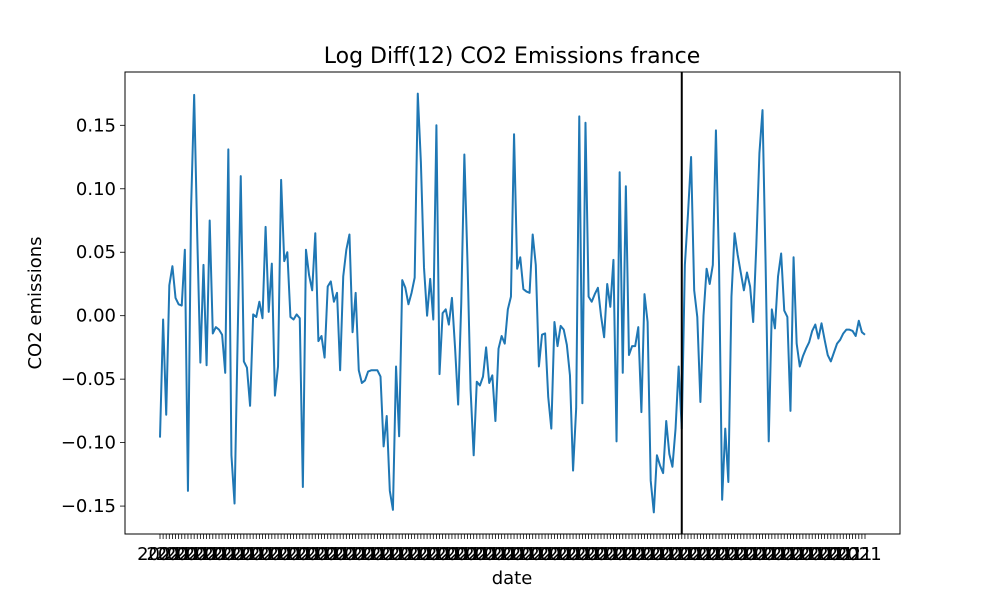 This screenshot has height=600, width=1000. I want to click on chart-title: Log Diff(12) CO2 Emissions france, so click(512, 56).